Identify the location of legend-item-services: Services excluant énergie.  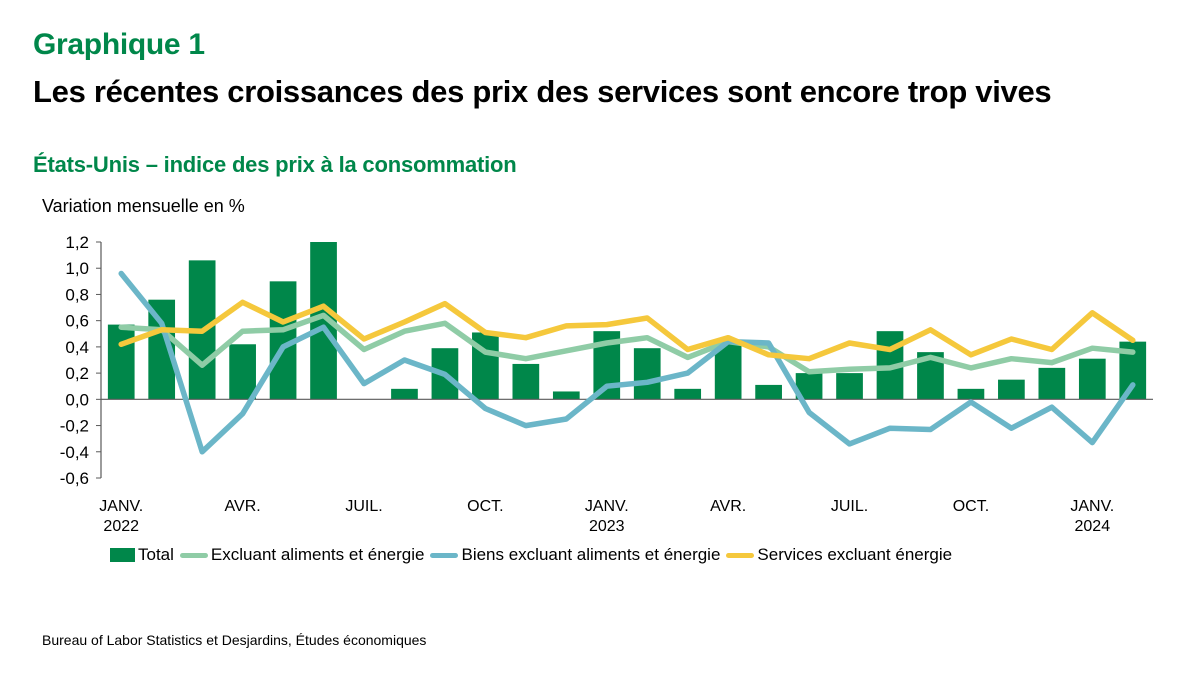
(839, 555).